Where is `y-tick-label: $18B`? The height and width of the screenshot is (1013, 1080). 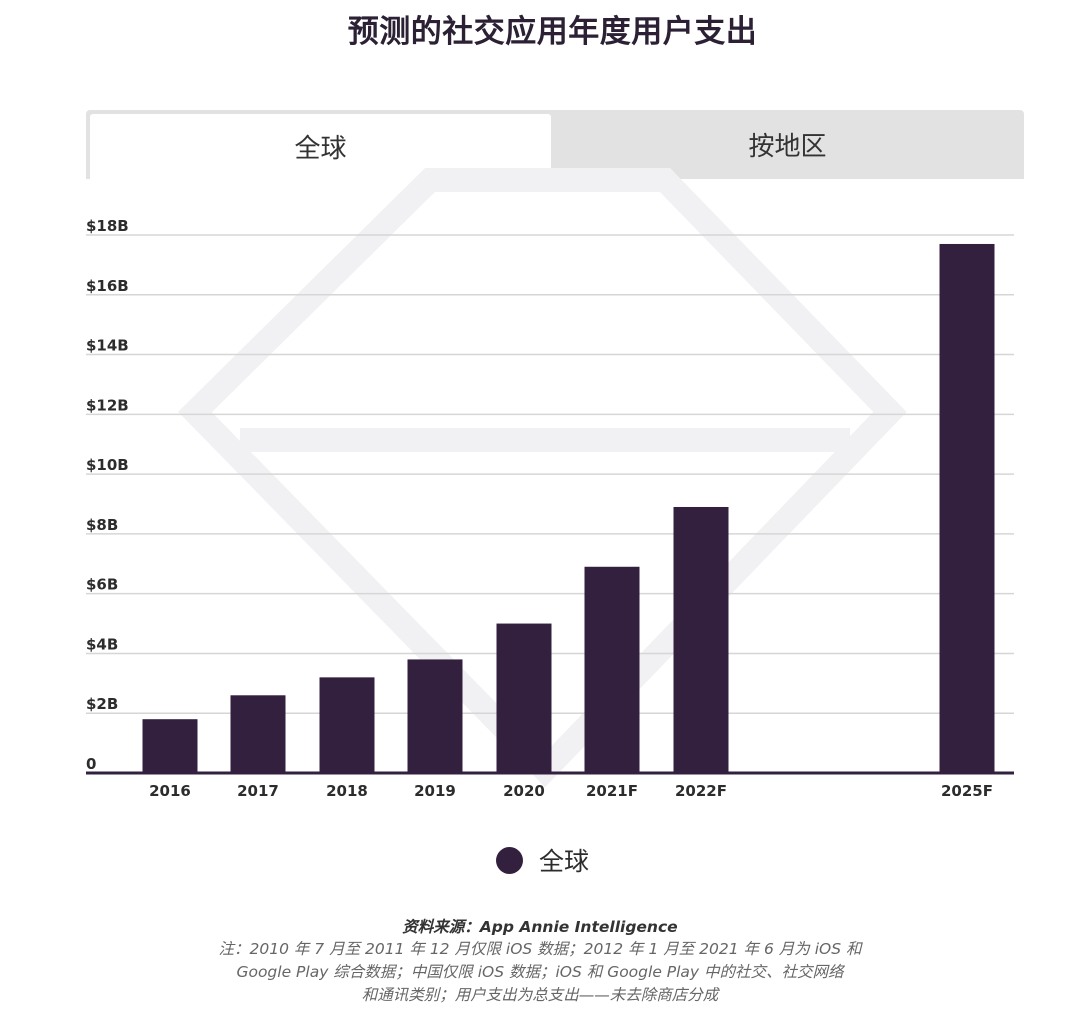
y-tick-label: $18B is located at coordinates (107, 226).